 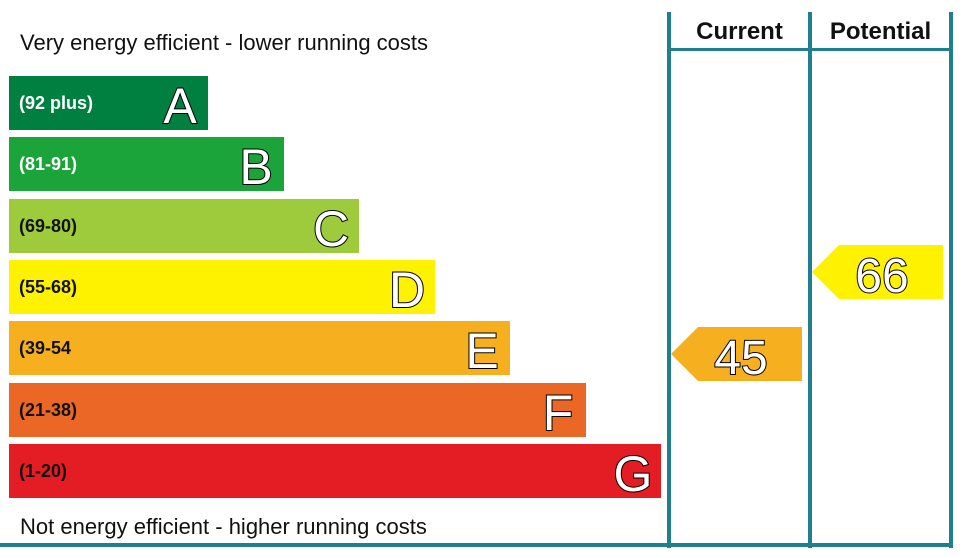 I want to click on current-rating-arrow-shape, so click(x=736, y=354).